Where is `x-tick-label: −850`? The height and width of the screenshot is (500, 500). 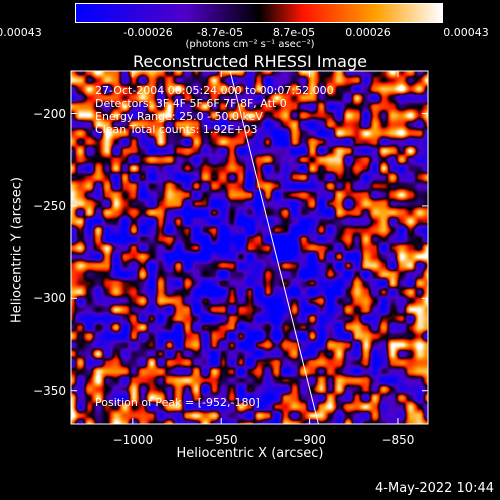 x-tick-label: −850 is located at coordinates (398, 440).